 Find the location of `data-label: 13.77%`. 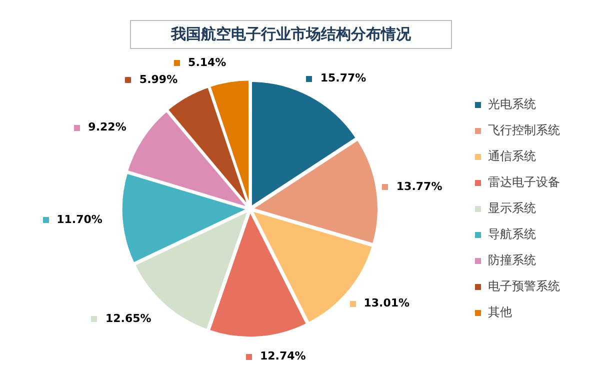

data-label: 13.77% is located at coordinates (419, 187).